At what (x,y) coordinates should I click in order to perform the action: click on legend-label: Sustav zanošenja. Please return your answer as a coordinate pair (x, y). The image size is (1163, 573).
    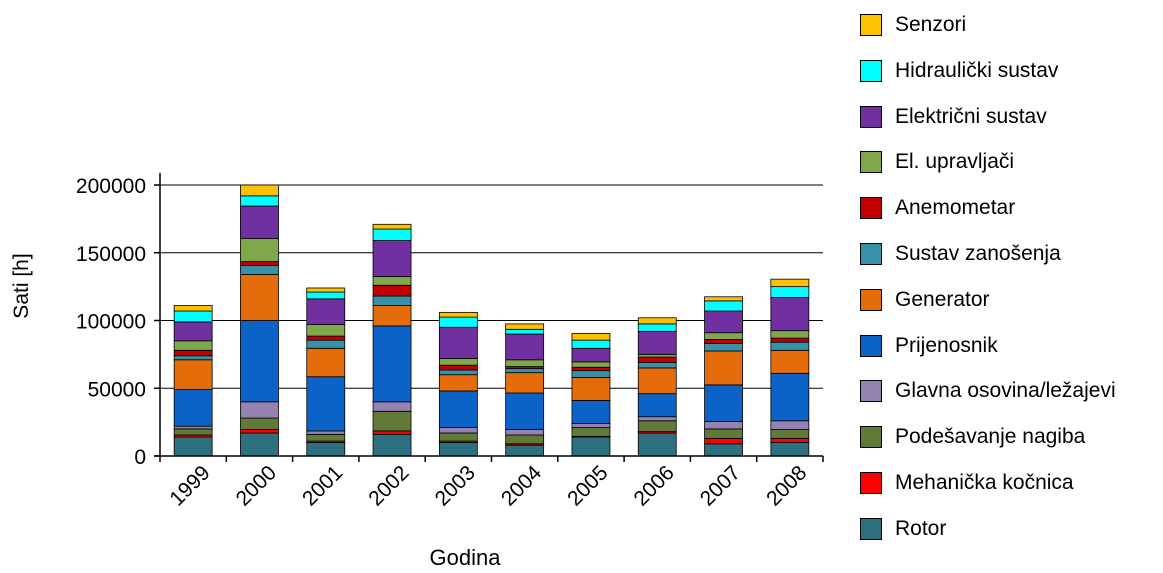
    Looking at the image, I should click on (978, 253).